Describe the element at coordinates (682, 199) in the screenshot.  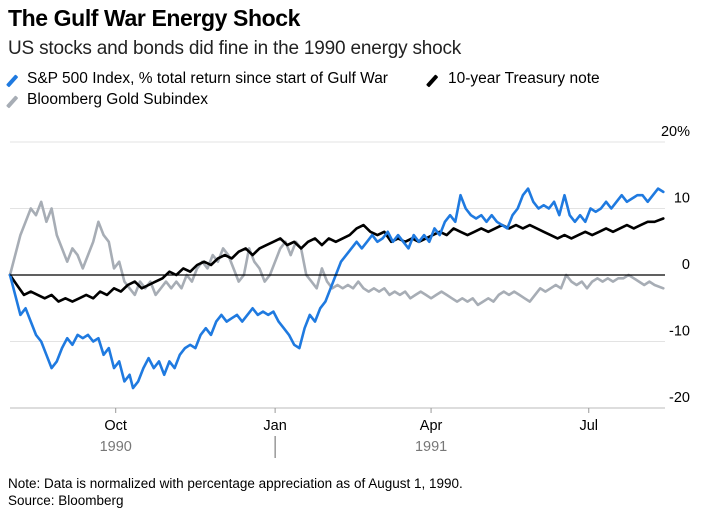
I see `y-tick-label-1: 10` at that location.